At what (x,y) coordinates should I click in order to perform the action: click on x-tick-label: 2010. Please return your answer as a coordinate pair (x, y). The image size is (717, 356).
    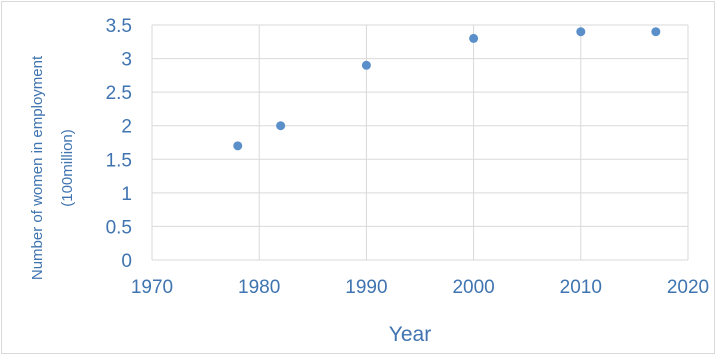
    Looking at the image, I should click on (581, 287).